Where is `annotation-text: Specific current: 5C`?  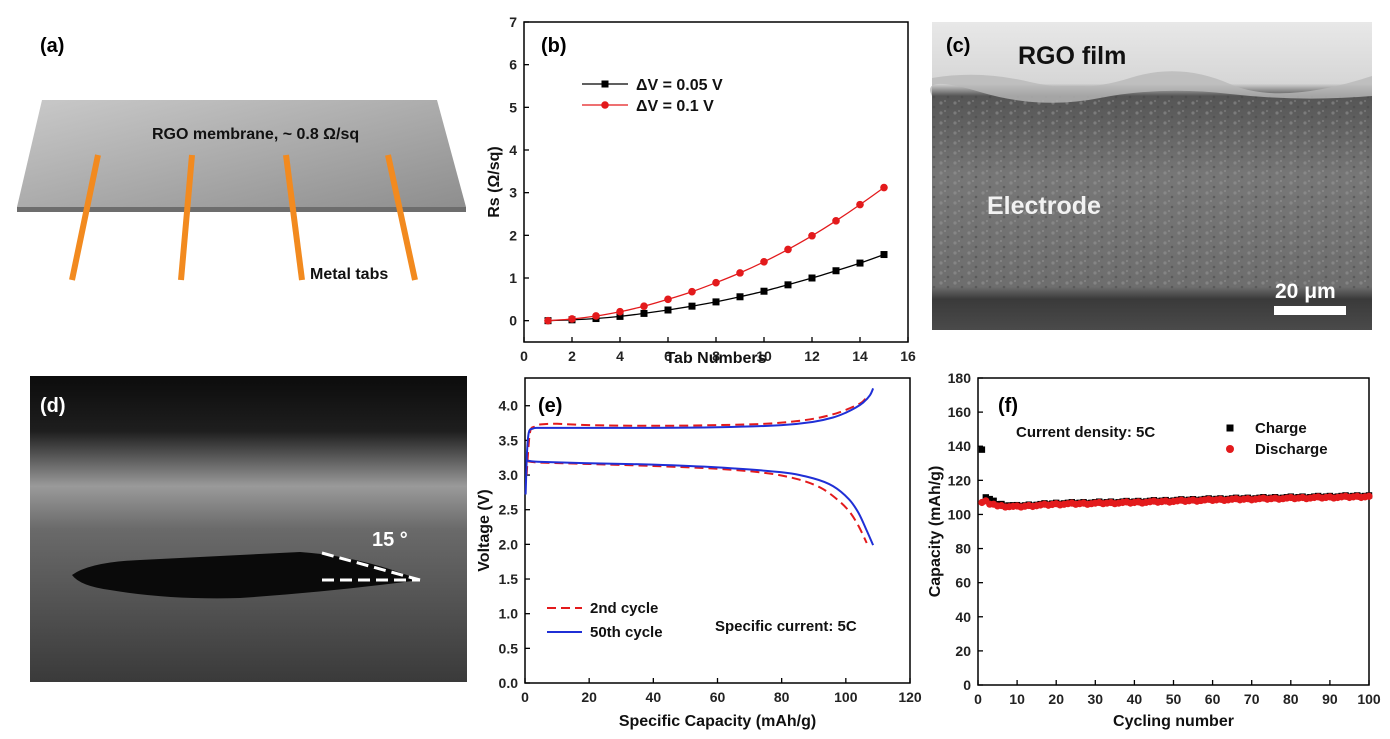 annotation-text: Specific current: 5C is located at coordinates (786, 626).